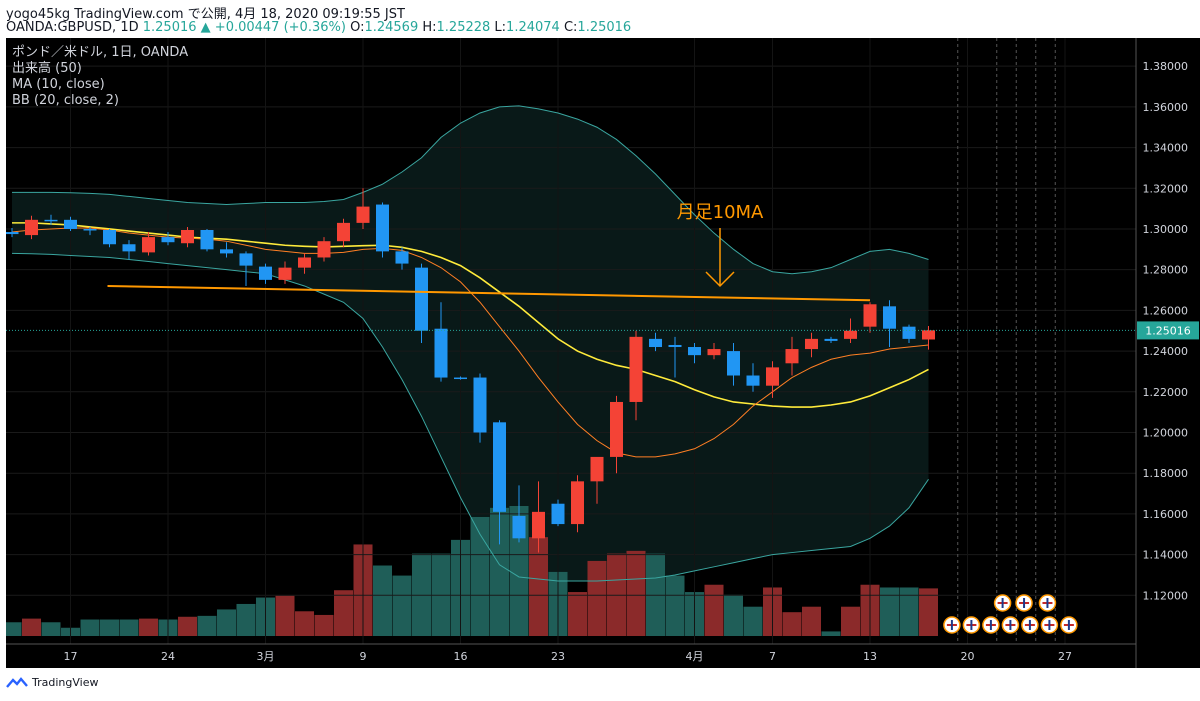 This screenshot has width=1200, height=701. What do you see at coordinates (100, 52) in the screenshot?
I see `legend-symbol: ポンド／米ドル, 1日, OANDA` at bounding box center [100, 52].